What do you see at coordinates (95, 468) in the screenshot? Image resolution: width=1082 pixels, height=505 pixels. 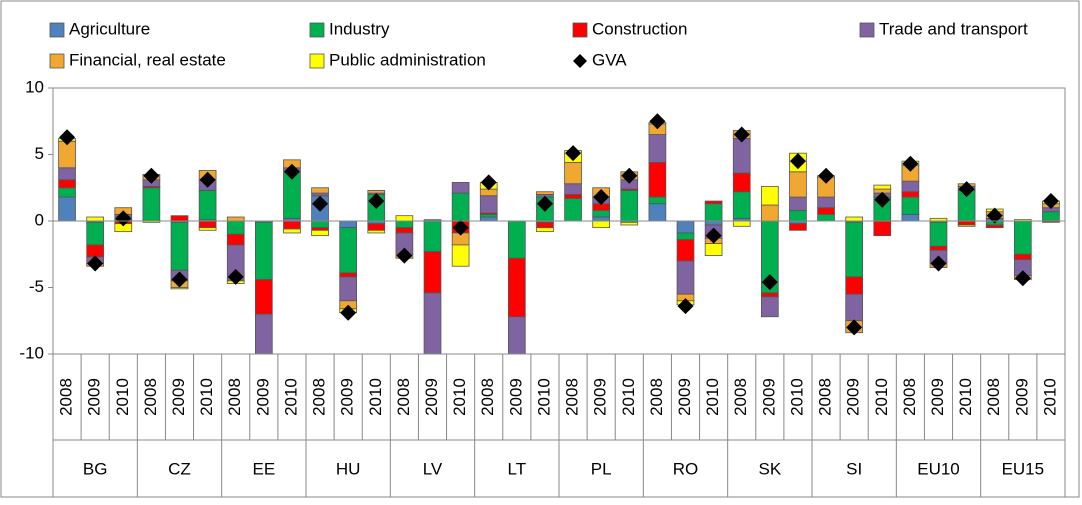 I see `group-label: BG` at bounding box center [95, 468].